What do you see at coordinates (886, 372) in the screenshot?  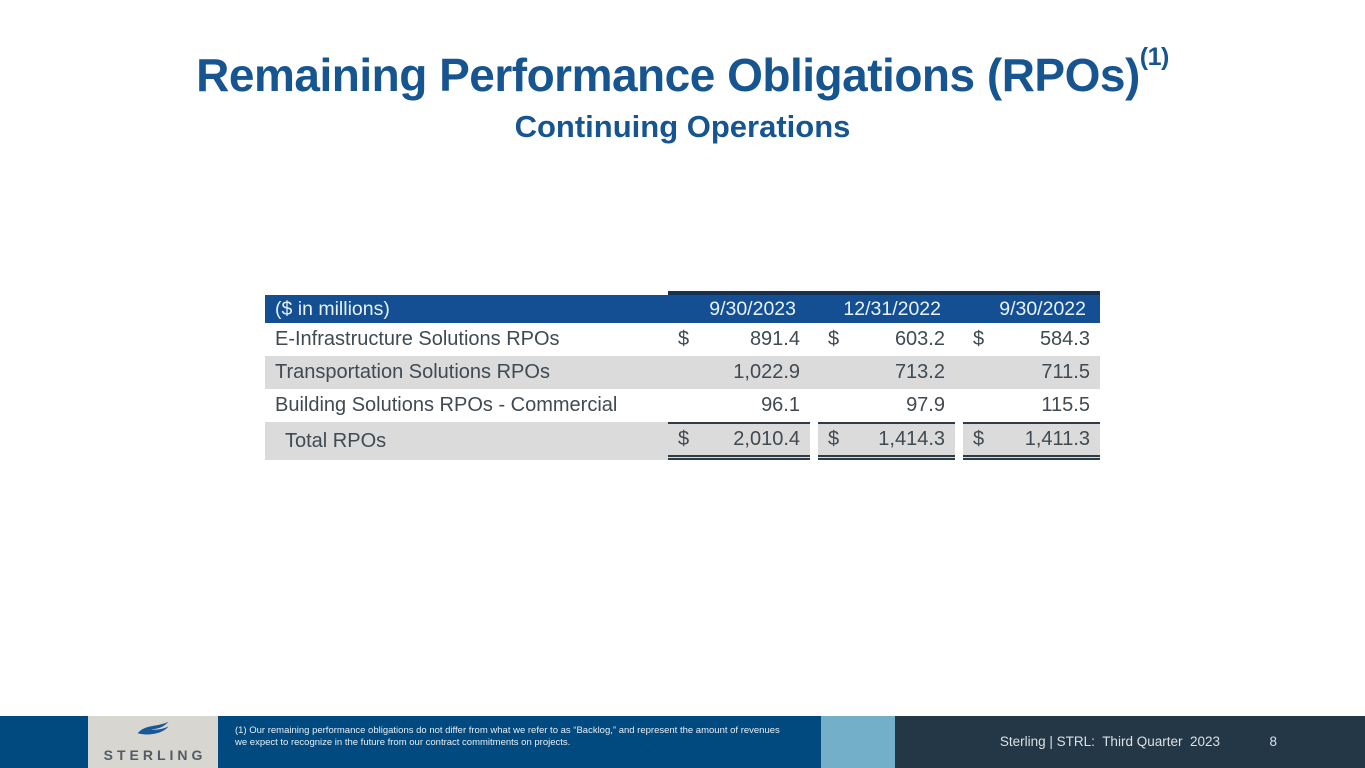 I see `table-cell: 713.2` at bounding box center [886, 372].